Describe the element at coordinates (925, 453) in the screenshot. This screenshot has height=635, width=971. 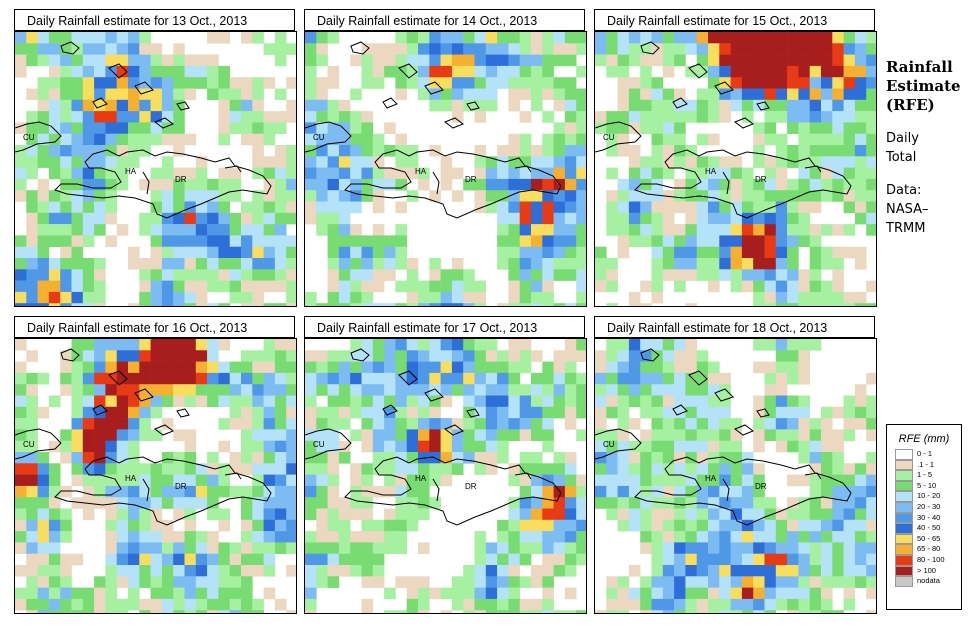
I see `legend-label: 0 - 1` at that location.